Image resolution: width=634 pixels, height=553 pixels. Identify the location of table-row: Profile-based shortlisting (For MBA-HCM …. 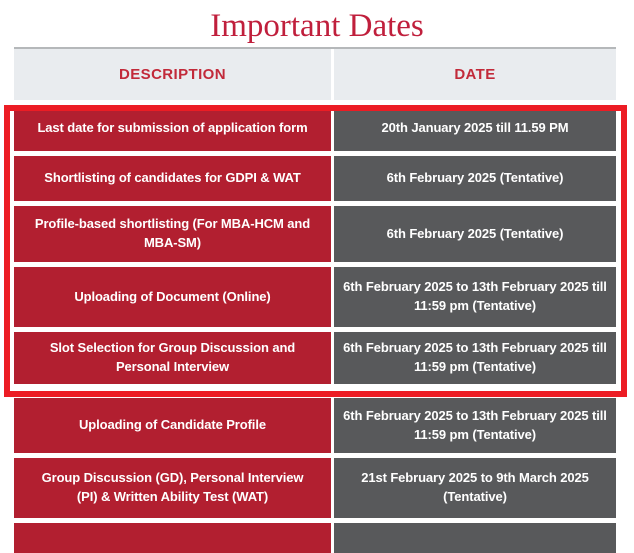
(315, 234).